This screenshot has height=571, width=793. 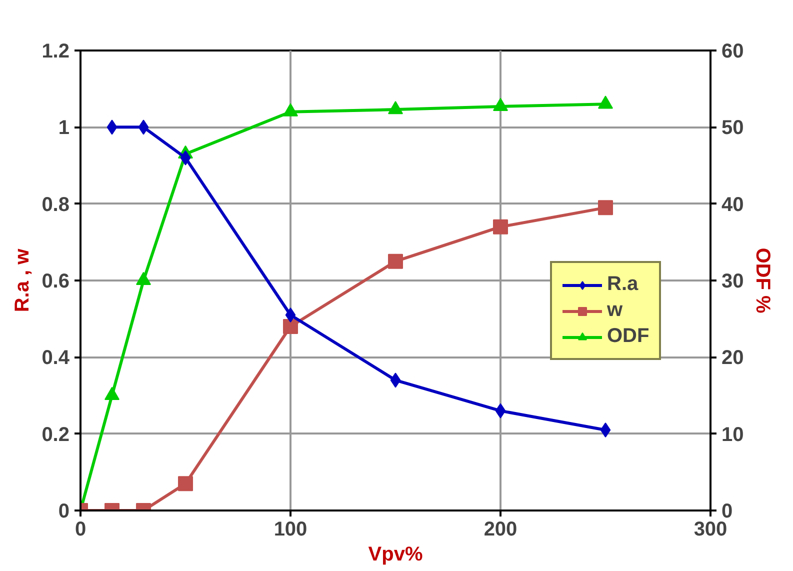 What do you see at coordinates (291, 529) in the screenshot?
I see `x-tick-label: 100` at bounding box center [291, 529].